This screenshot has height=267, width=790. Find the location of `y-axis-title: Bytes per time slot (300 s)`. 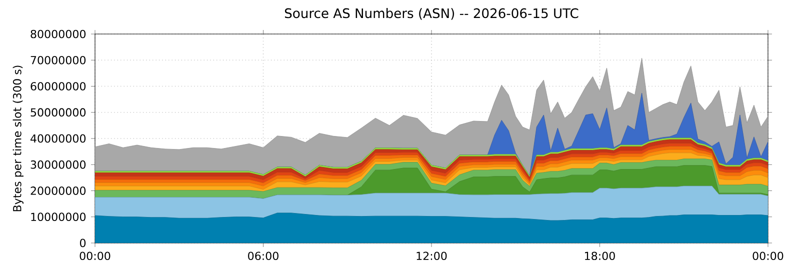

y-axis-title: Bytes per time slot (300 s) is located at coordinates (18, 139).